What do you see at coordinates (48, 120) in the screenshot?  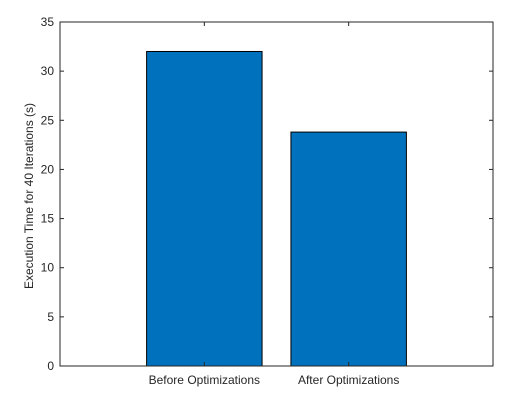 I see `y-tick-label: 25` at bounding box center [48, 120].